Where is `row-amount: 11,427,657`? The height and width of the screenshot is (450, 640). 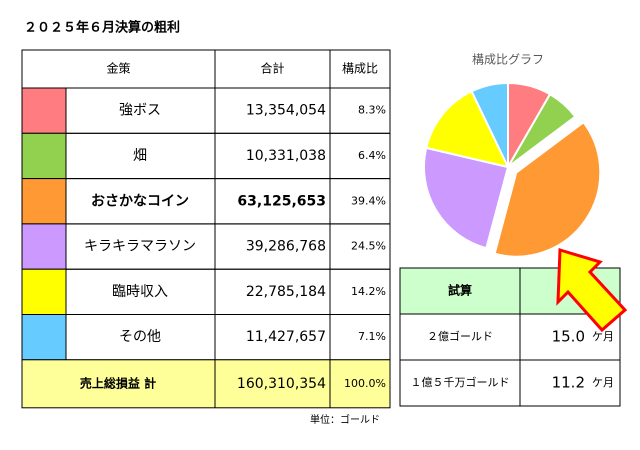
row-amount: 11,427,657 is located at coordinates (286, 337).